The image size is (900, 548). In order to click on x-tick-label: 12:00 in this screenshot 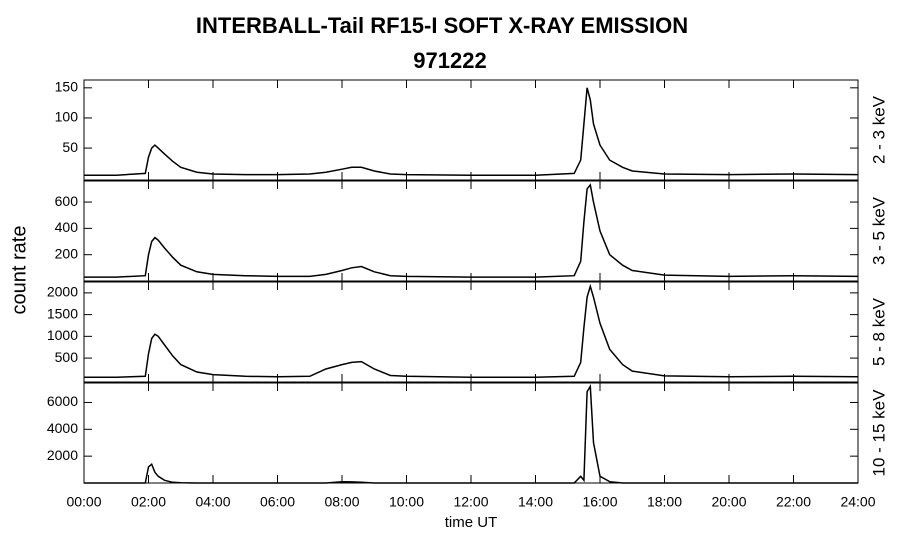, I will do `click(470, 502)`.